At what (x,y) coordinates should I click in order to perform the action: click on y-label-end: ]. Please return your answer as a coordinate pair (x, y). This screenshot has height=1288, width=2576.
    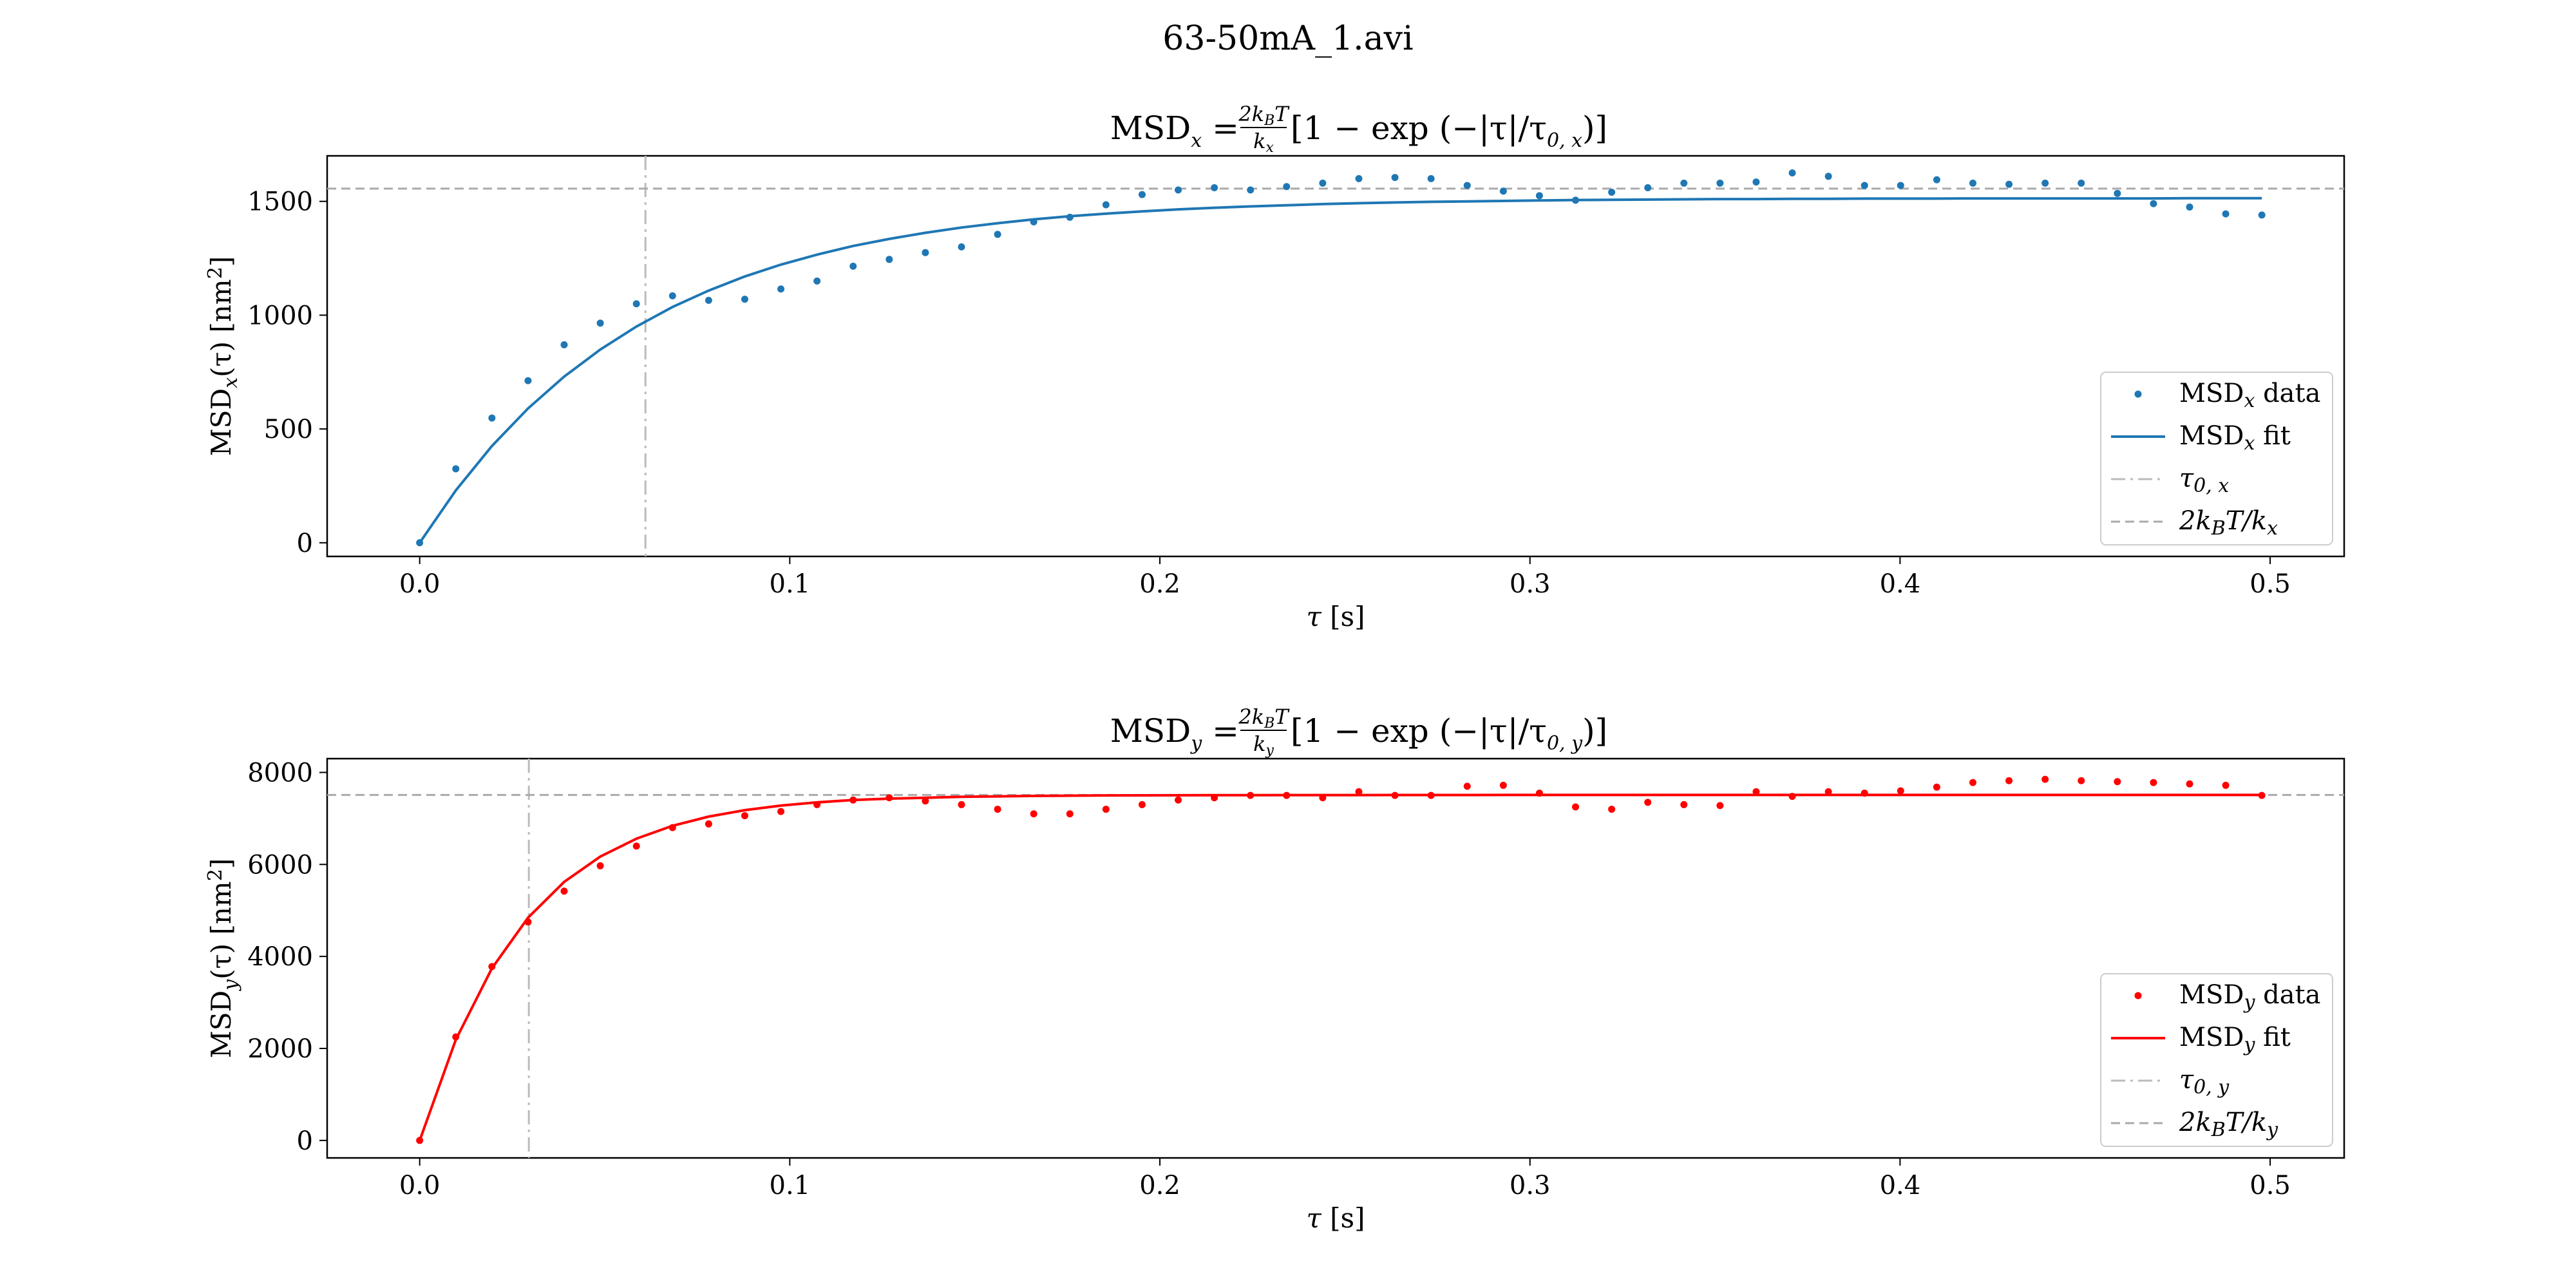
    Looking at the image, I should click on (221, 261).